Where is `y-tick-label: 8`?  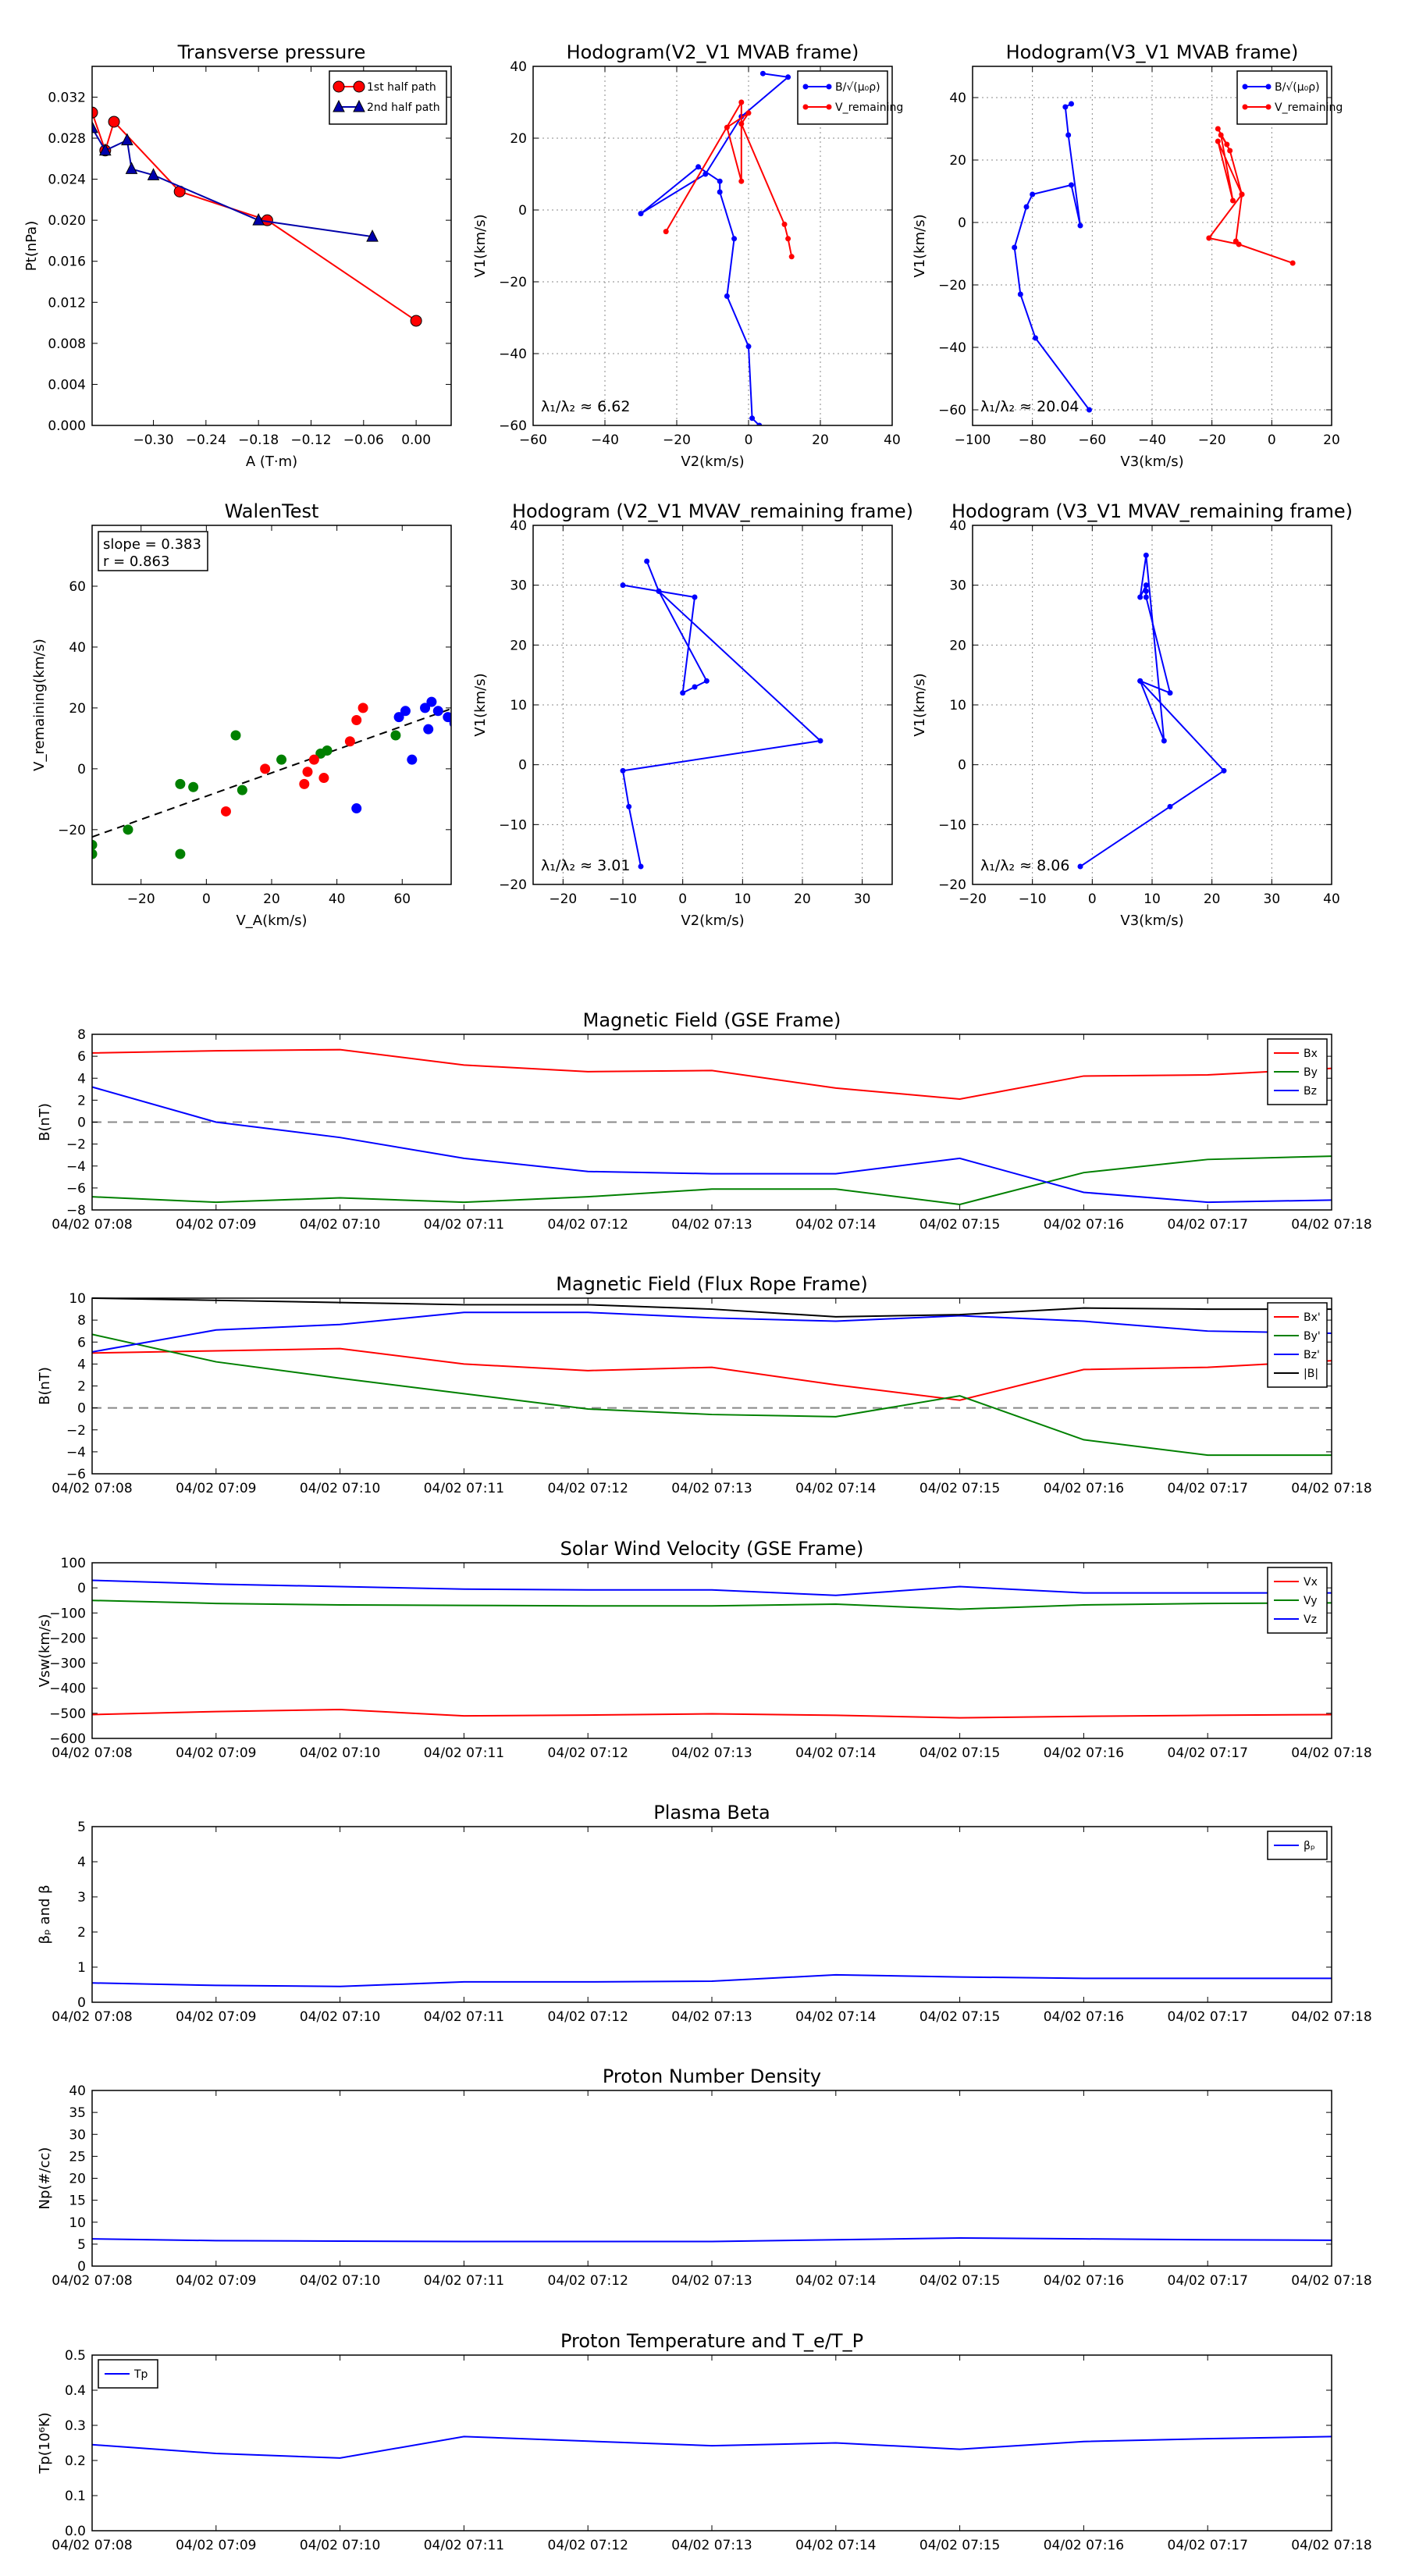
y-tick-label: 8 is located at coordinates (81, 1035).